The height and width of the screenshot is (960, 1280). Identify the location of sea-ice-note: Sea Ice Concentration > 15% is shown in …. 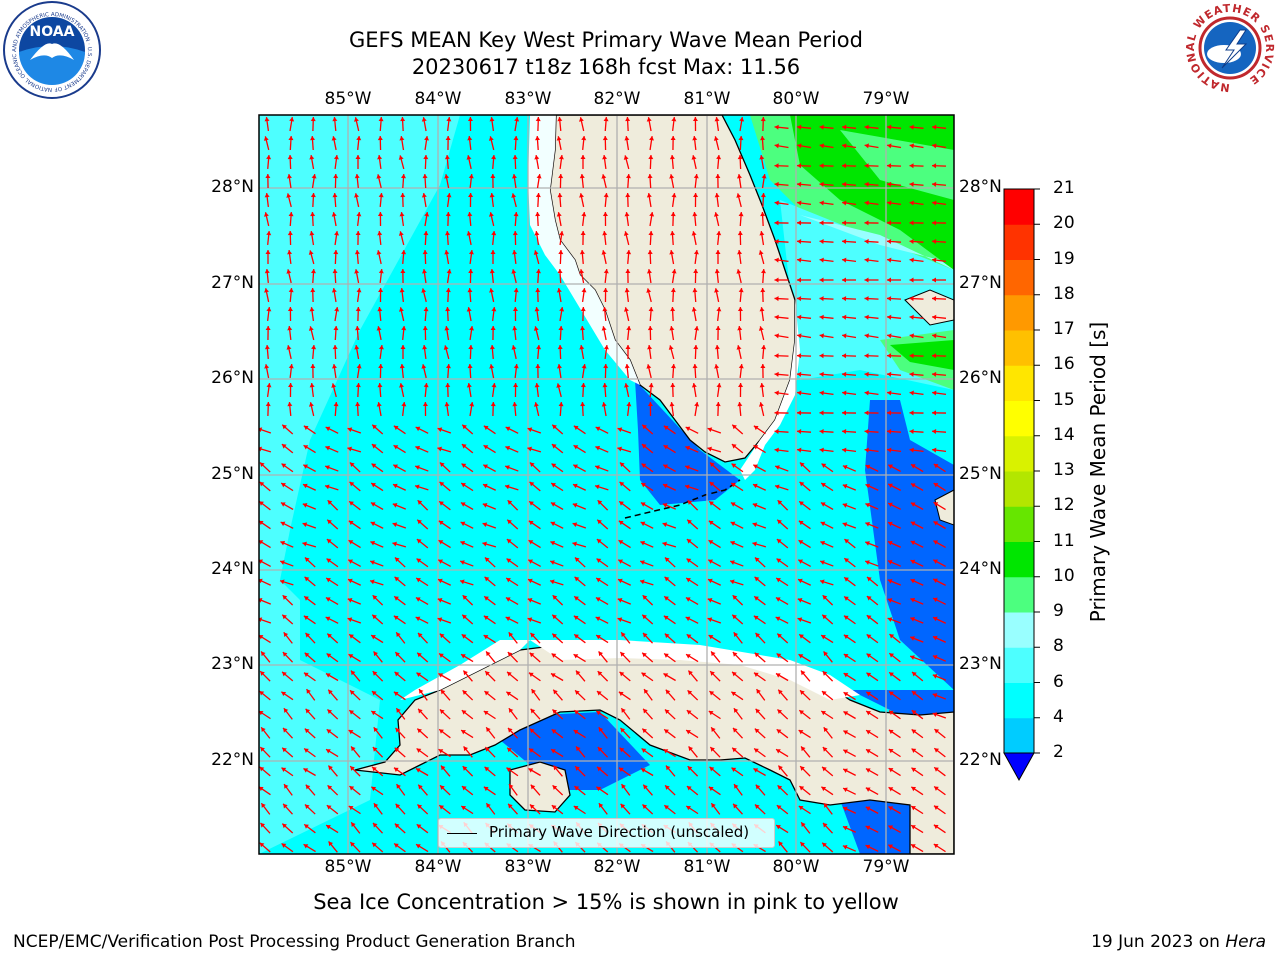
(606, 902).